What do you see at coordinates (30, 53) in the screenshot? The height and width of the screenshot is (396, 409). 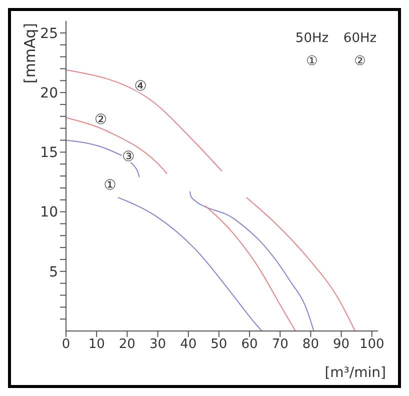 I see `y-axis-title: [mmAq]` at bounding box center [30, 53].